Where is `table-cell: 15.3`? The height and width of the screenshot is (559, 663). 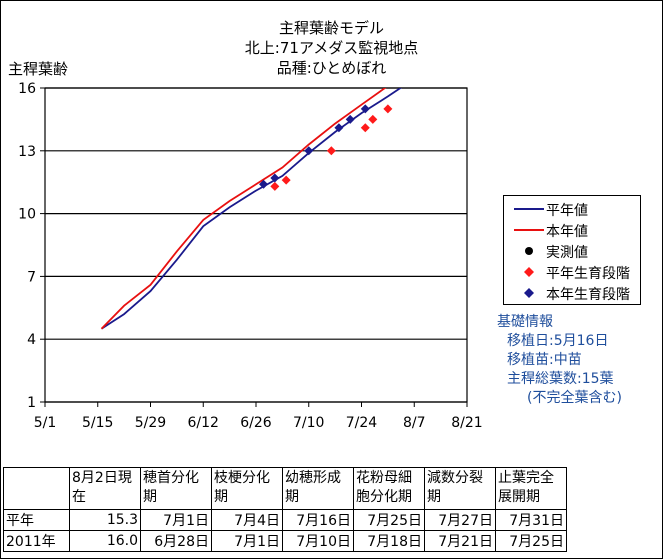 table-cell: 15.3 is located at coordinates (105, 520).